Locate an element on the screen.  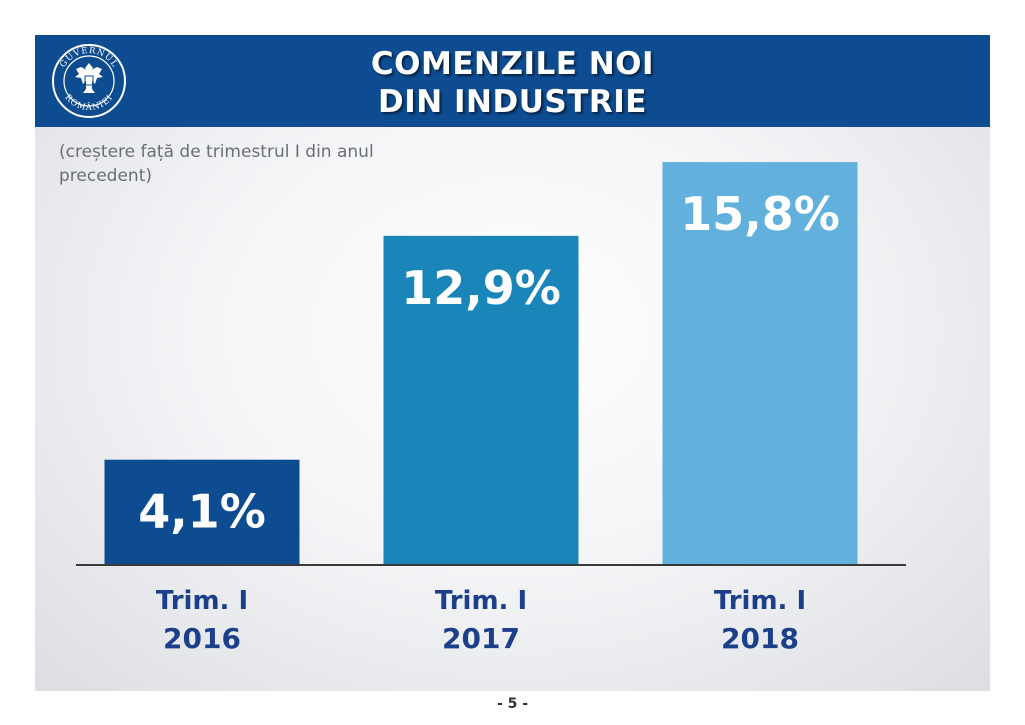
title-line-2: DIN INDUSTRIE is located at coordinates (512, 102).